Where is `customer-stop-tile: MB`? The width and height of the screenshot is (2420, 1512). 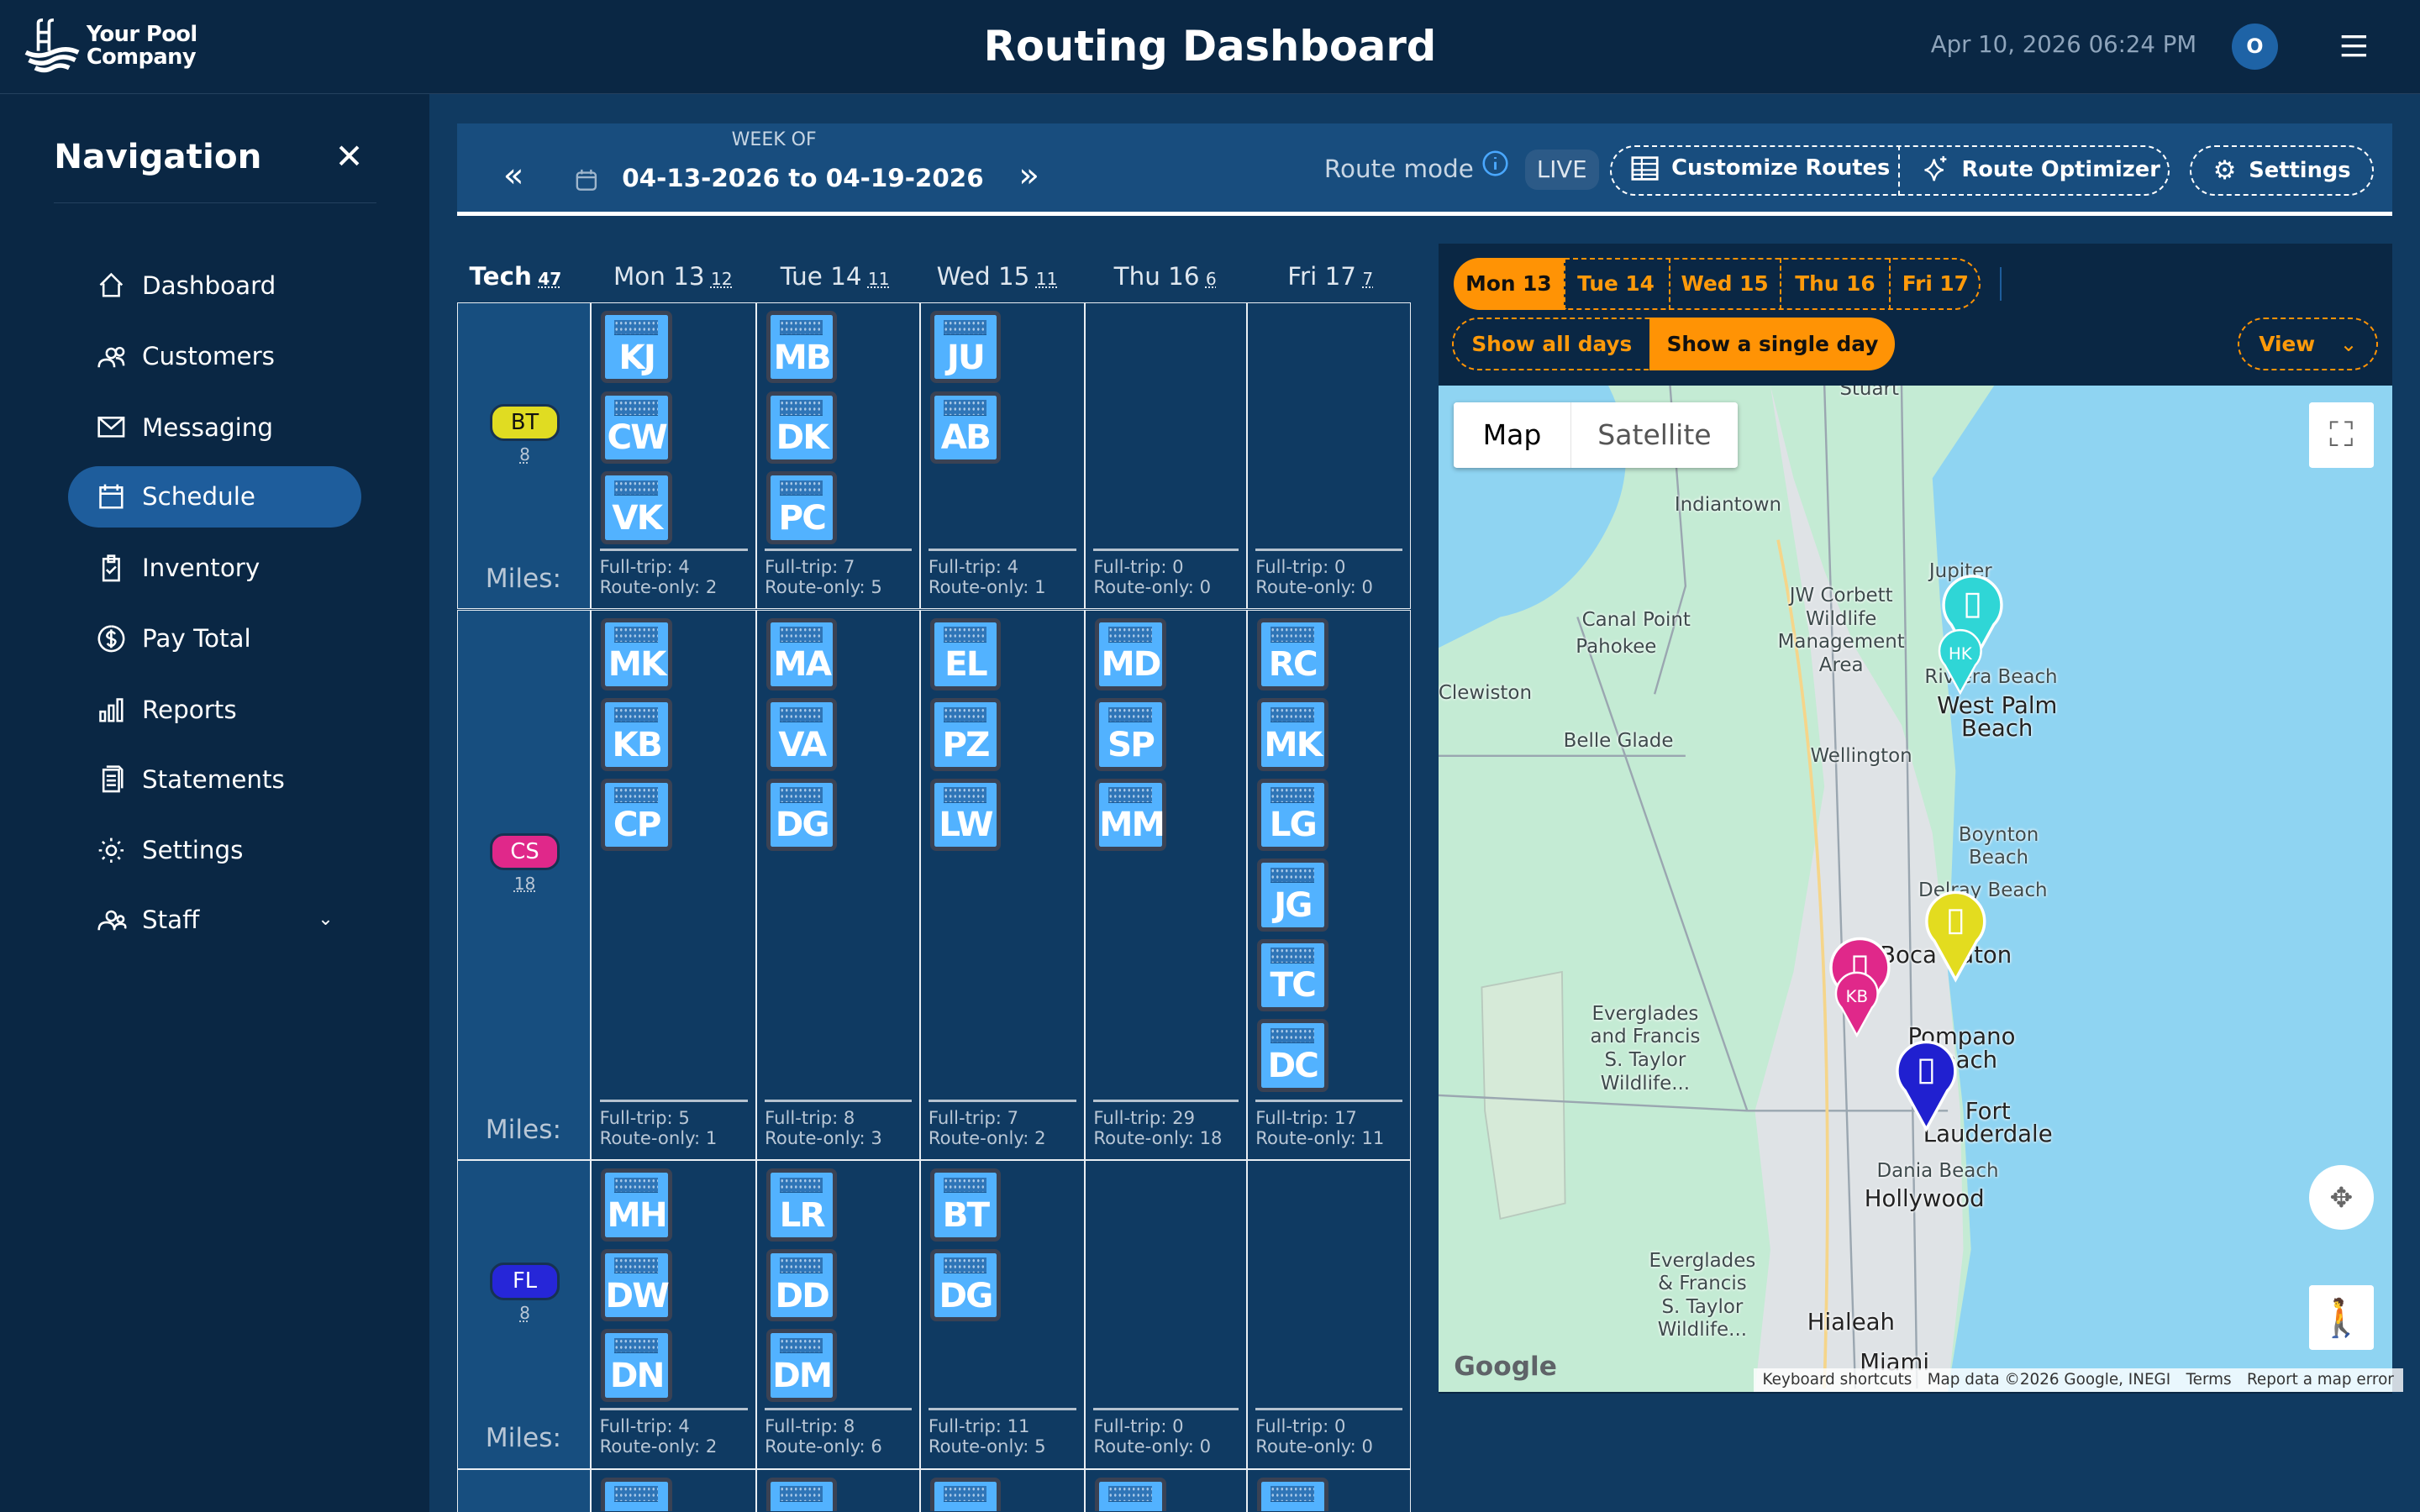
customer-stop-tile: MB is located at coordinates (802, 347).